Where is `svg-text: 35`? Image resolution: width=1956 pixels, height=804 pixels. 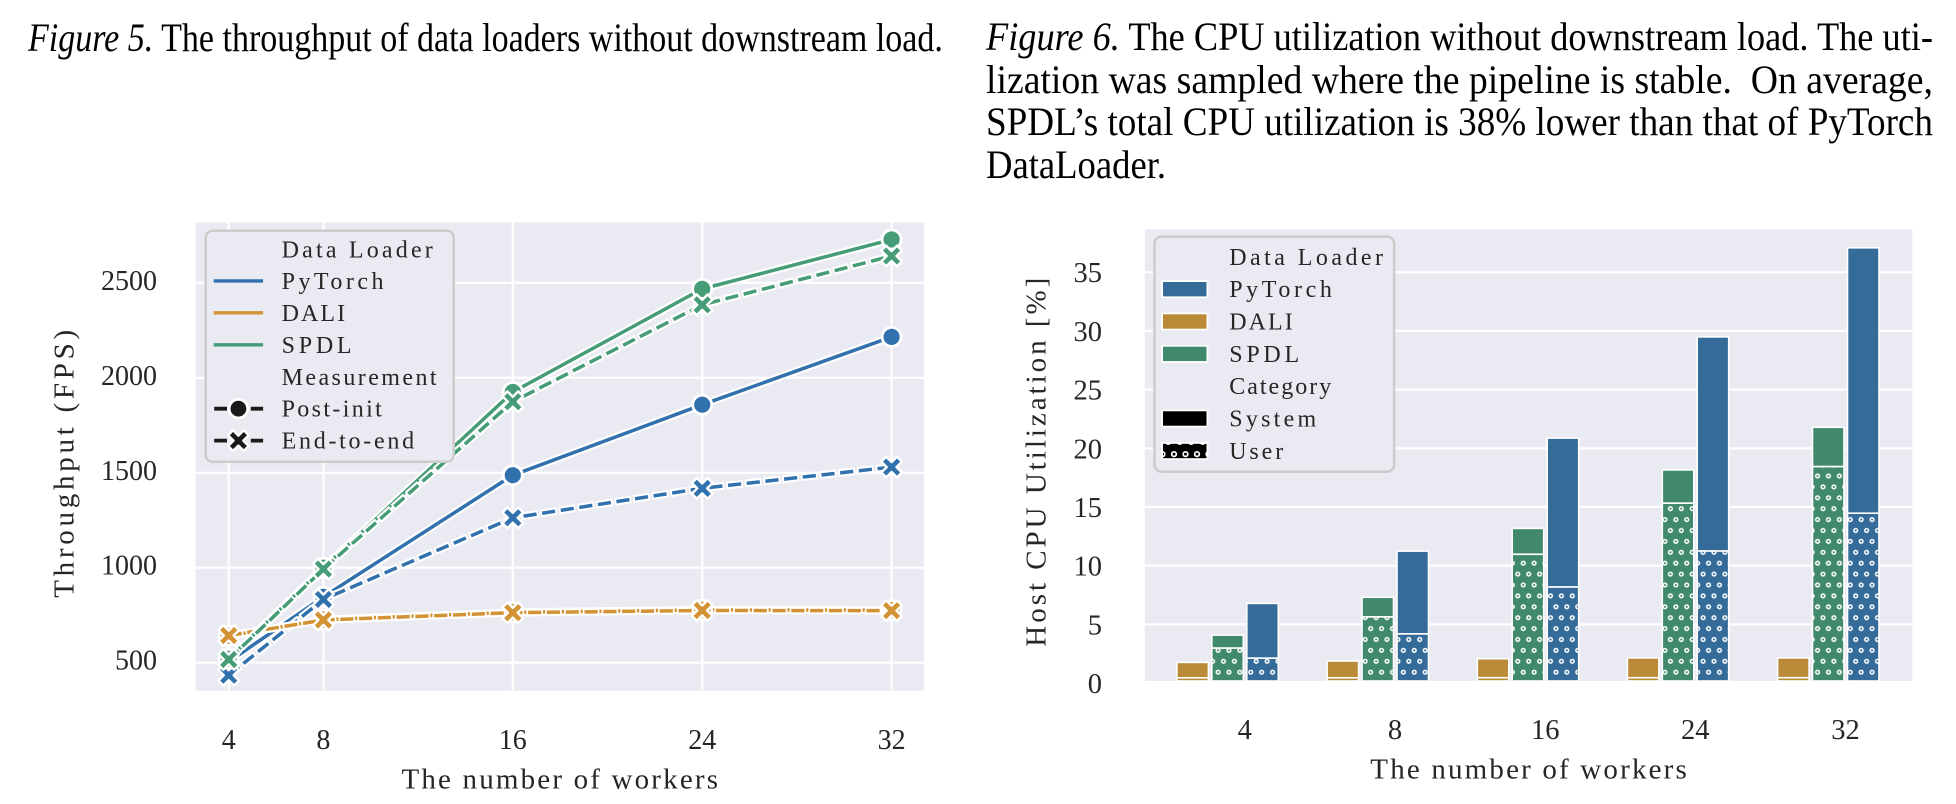 svg-text: 35 is located at coordinates (1088, 273).